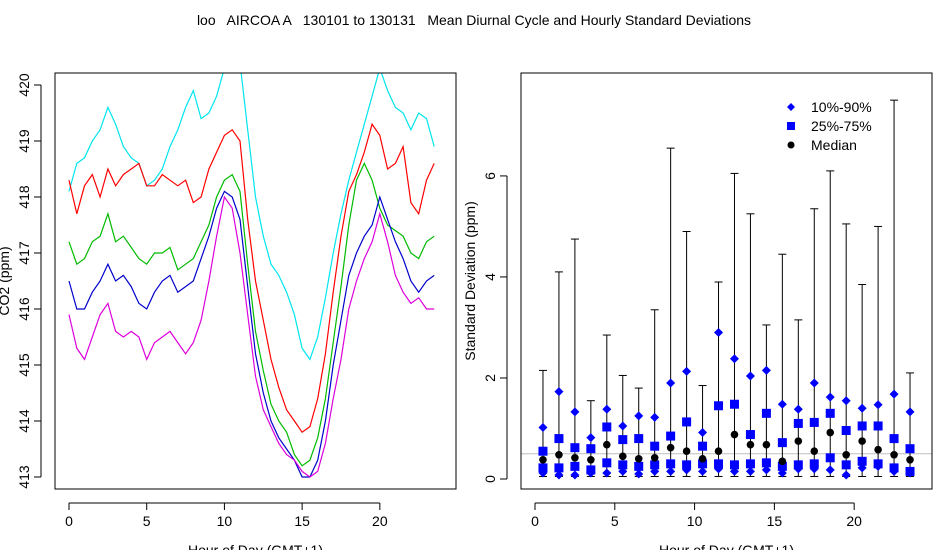  Describe the element at coordinates (490, 277) in the screenshot. I see `right-y-tick-label: 4` at that location.